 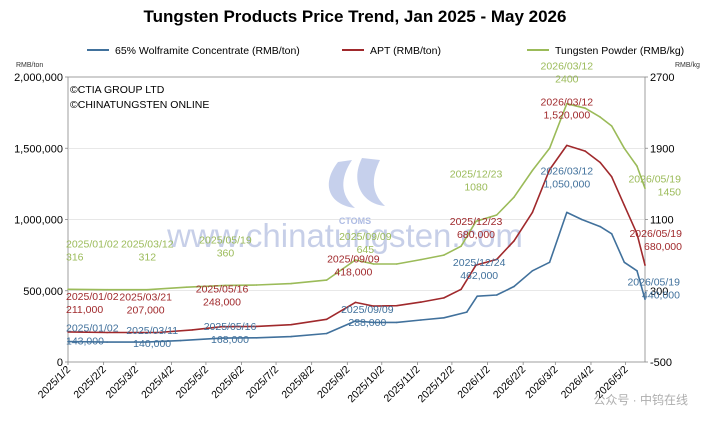 I want to click on right-tick-label: -500, so click(x=661, y=363).